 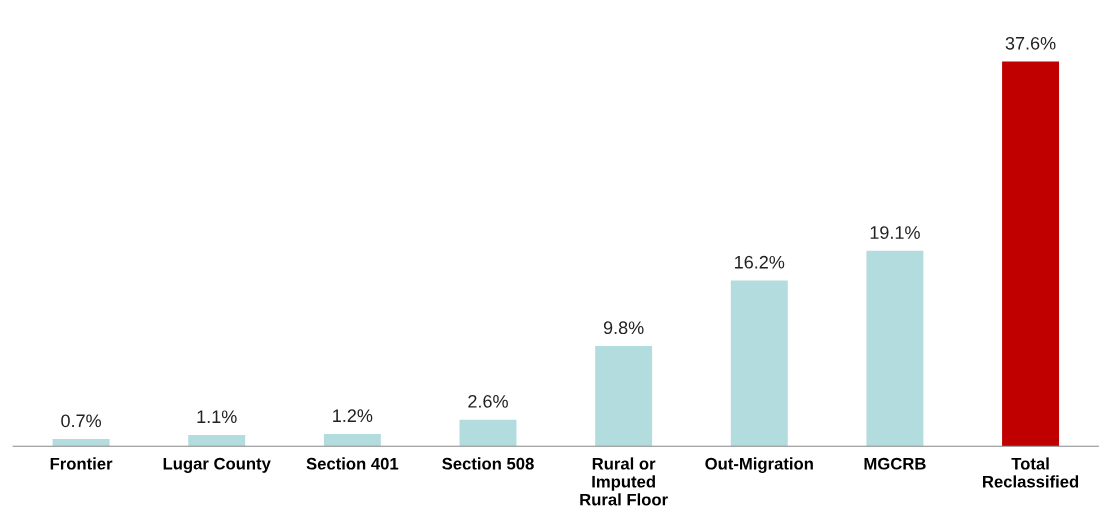 I want to click on data-label: 0.7%, so click(x=81, y=421).